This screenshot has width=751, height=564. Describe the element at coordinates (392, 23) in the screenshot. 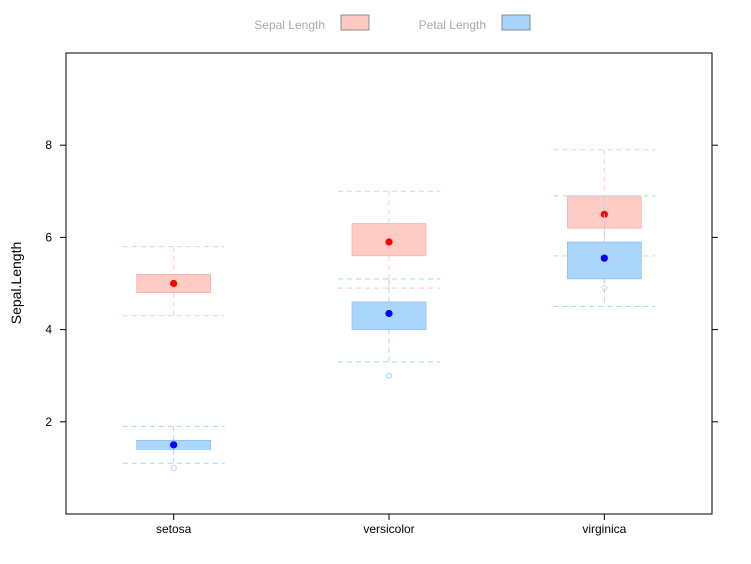

I see `legend: Sepal Length Petal Length` at that location.